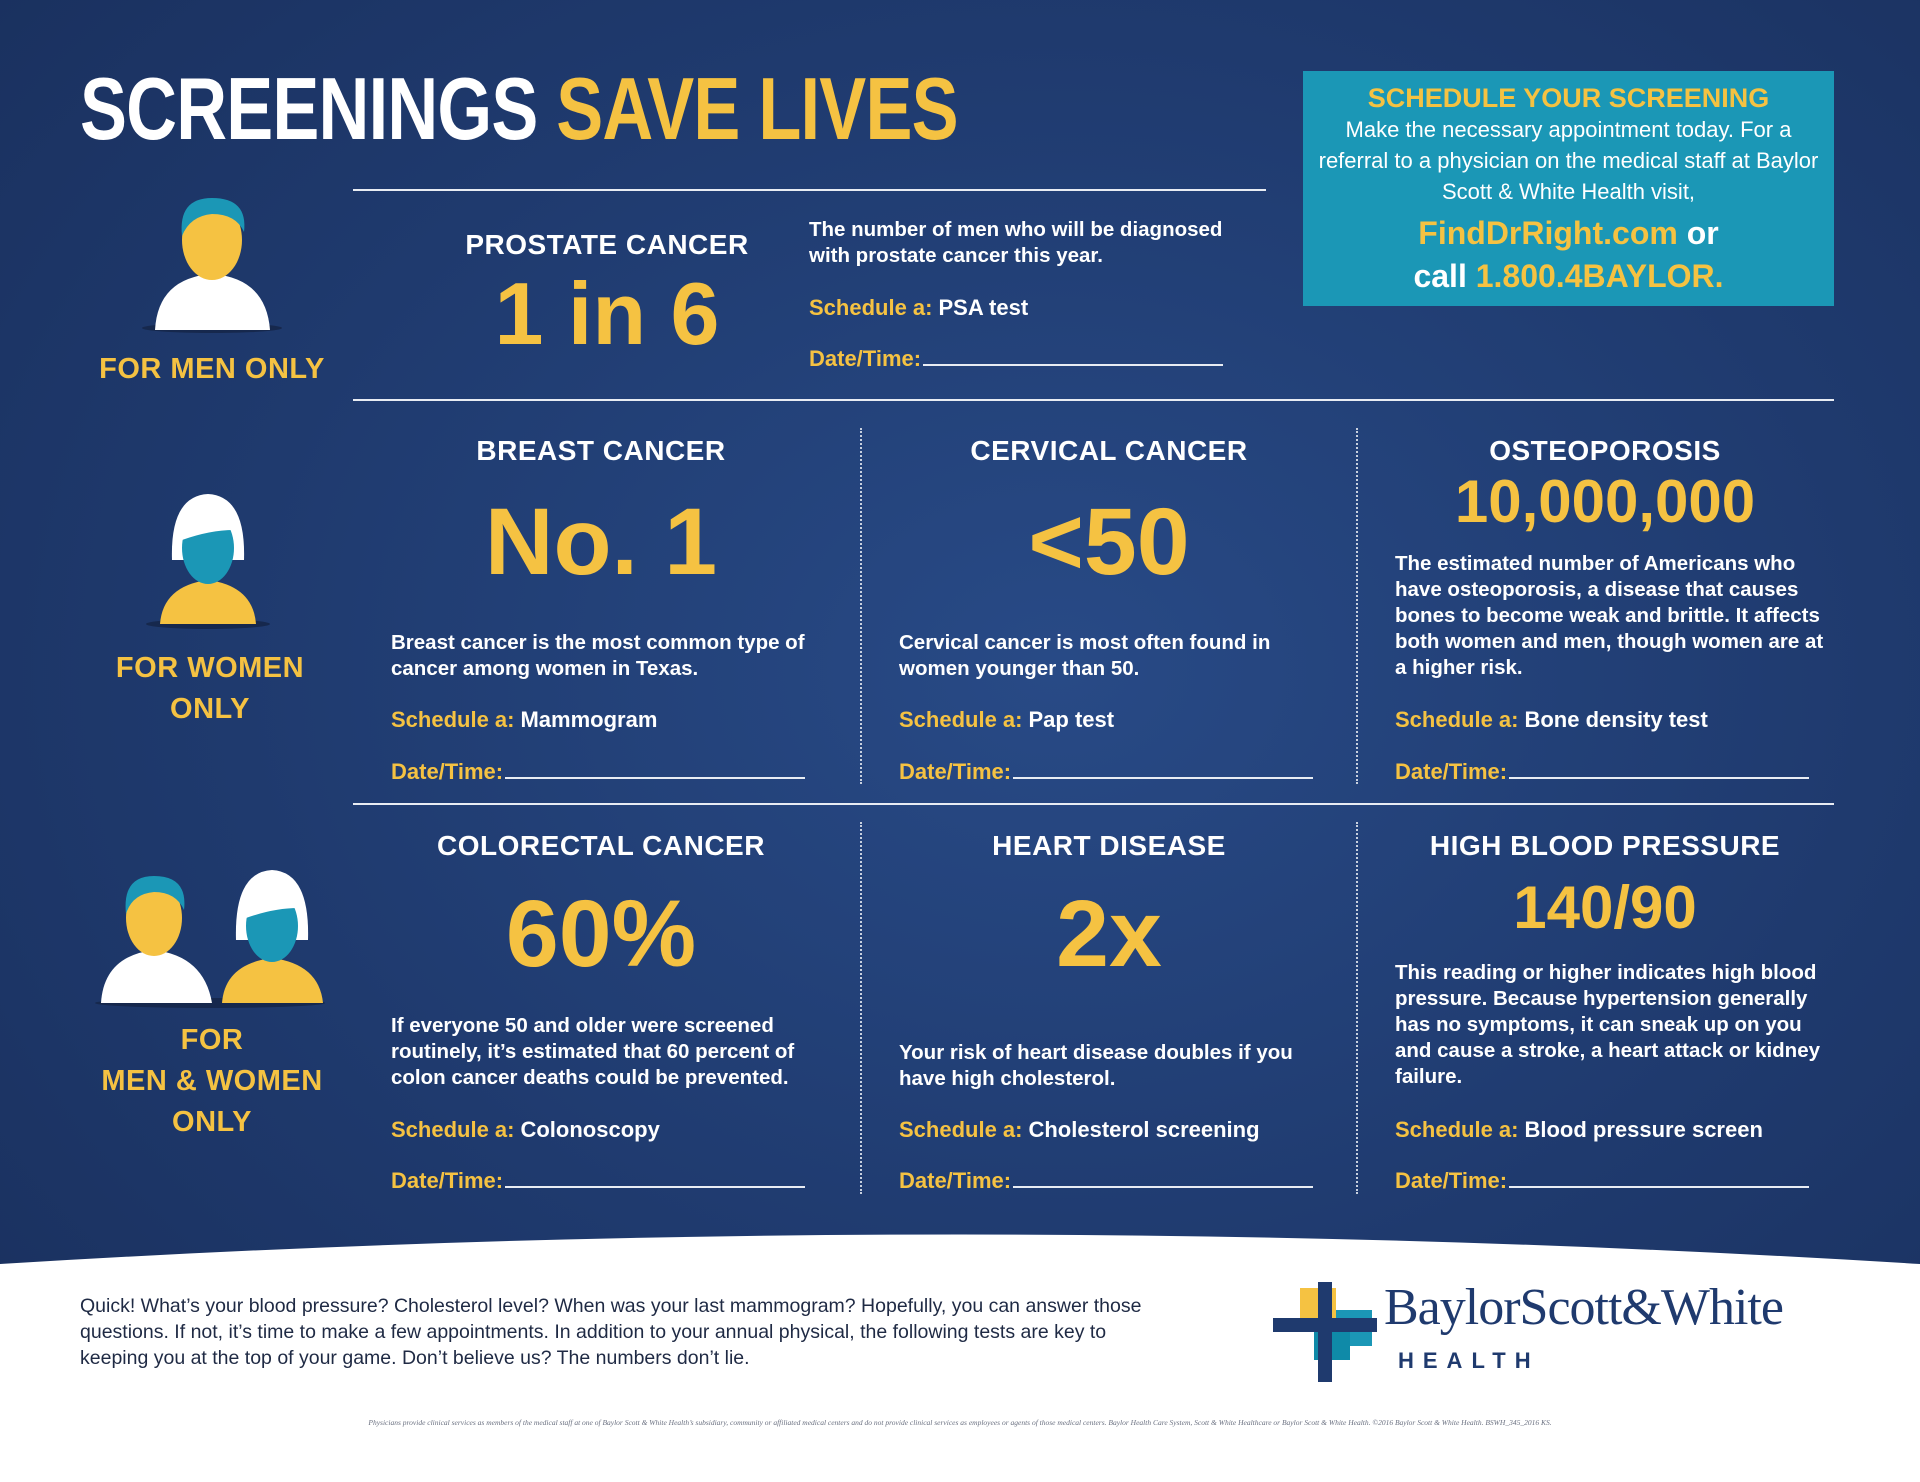 This screenshot has height=1482, width=1920. I want to click on card-stat: 60%, so click(601, 934).